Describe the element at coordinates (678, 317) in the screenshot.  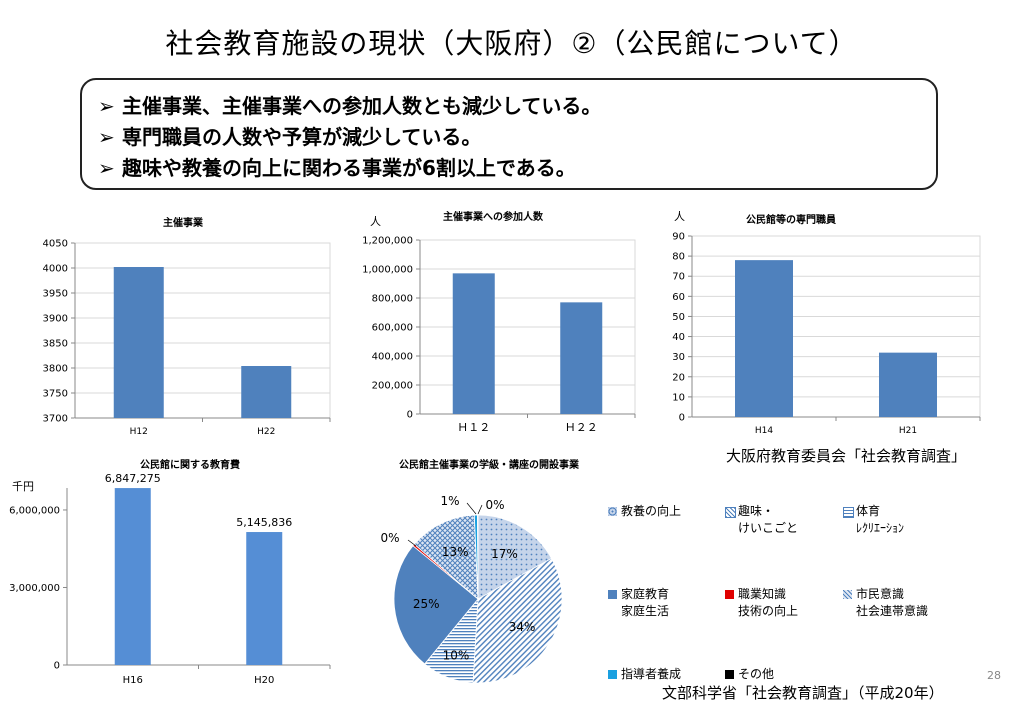
I see `y-tick-label: 50` at that location.